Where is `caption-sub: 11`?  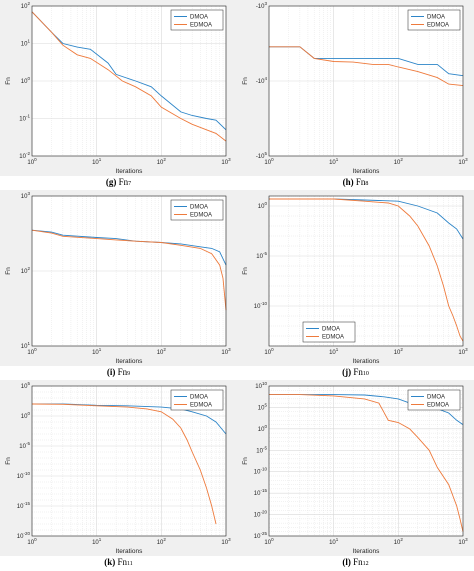
caption-sub: 11 is located at coordinates (129, 564).